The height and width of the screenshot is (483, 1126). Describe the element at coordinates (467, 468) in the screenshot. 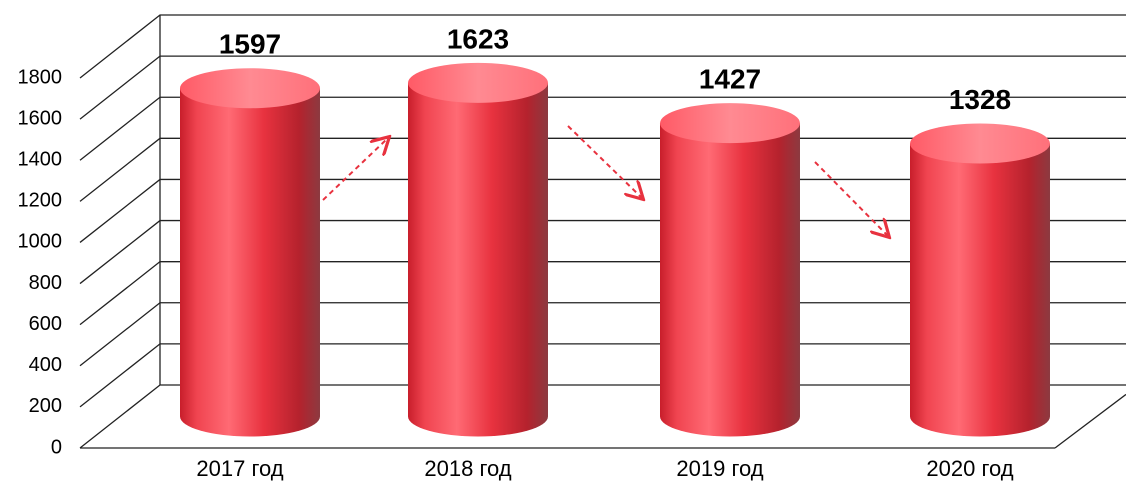

I see `x-tick-label: 2018 год` at that location.